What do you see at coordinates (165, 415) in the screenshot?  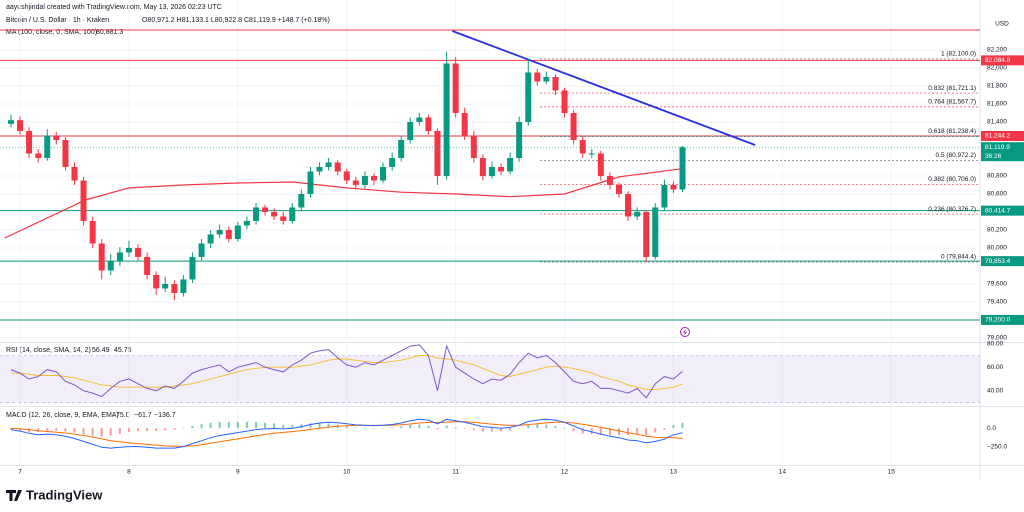 I see `macd-signal-value: −136.7` at bounding box center [165, 415].